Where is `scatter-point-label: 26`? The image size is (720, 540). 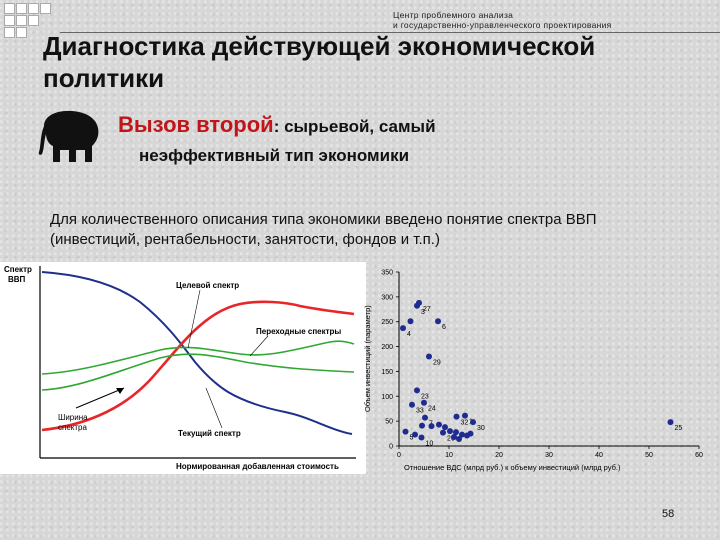 scatter-point-label: 26 is located at coordinates (451, 439).